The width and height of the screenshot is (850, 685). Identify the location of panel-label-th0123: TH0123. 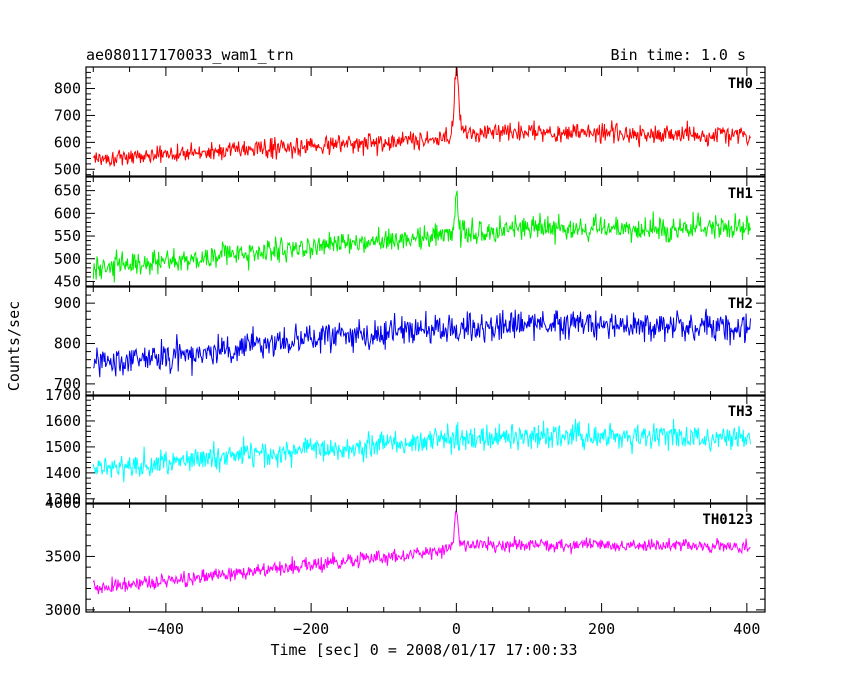
(727, 520).